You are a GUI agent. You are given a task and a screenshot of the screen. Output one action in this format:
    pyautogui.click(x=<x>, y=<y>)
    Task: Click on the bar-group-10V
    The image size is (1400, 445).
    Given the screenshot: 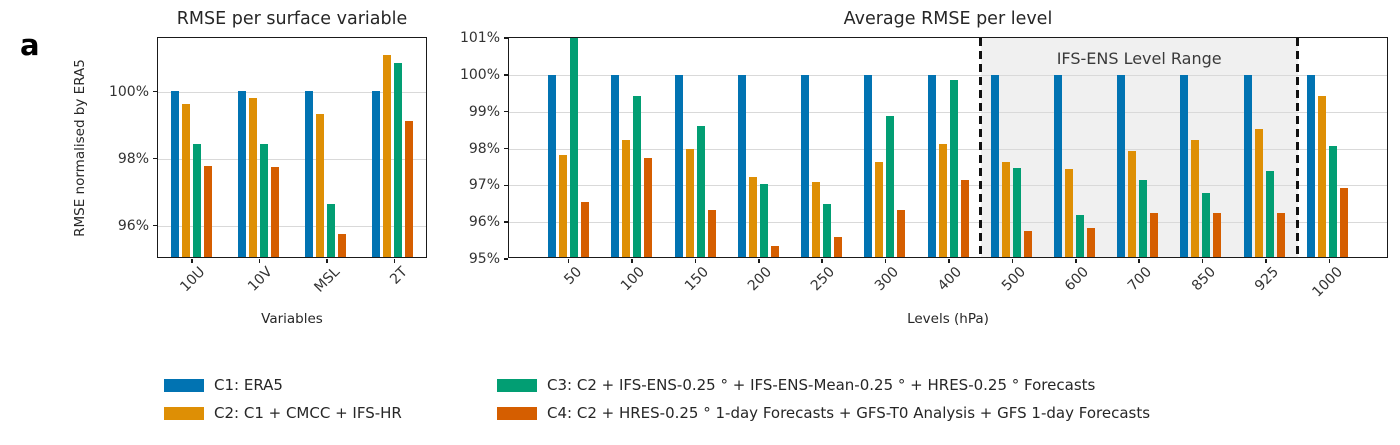 What is the action you would take?
    pyautogui.click(x=258, y=147)
    